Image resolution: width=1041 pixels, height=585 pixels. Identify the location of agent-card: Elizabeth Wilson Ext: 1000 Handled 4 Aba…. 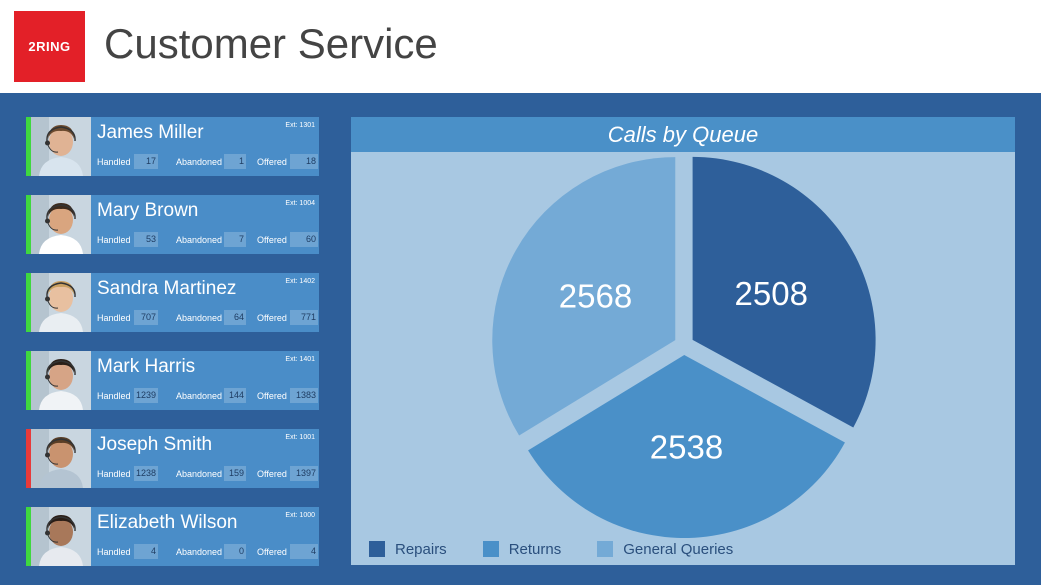
(172, 536).